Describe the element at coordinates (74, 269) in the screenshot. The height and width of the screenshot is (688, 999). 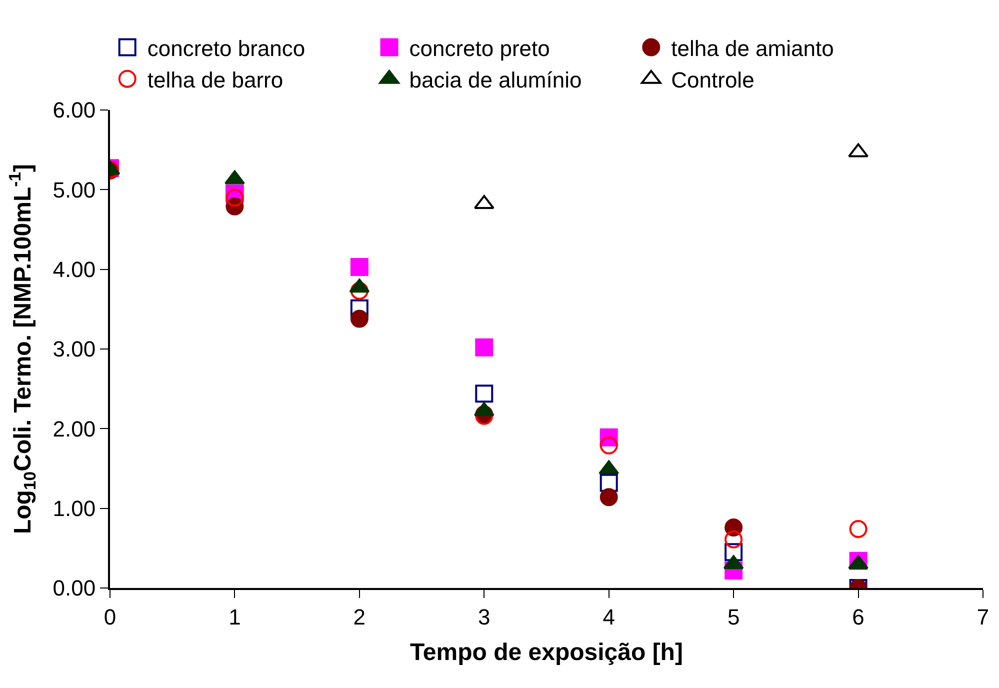
I see `y-tick-label: 4.00` at that location.